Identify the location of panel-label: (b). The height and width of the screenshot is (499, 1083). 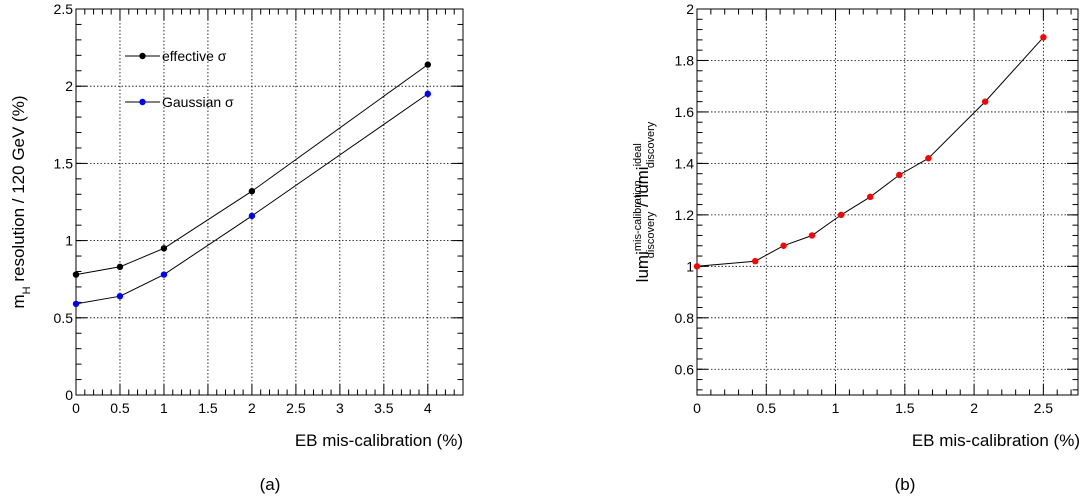
(905, 484).